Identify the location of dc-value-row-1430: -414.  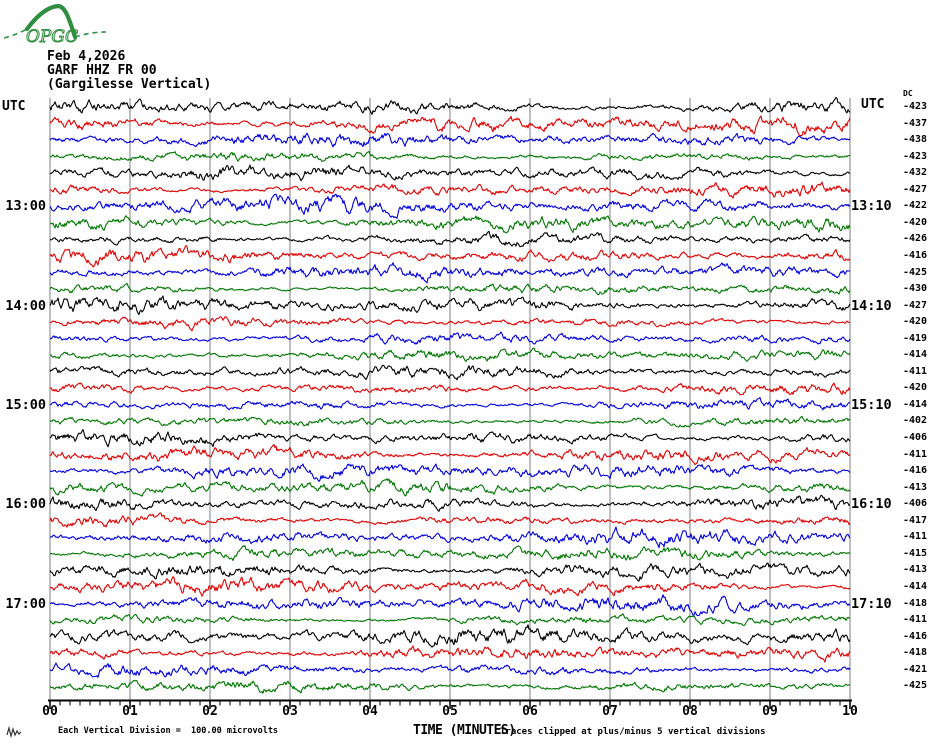
(915, 354).